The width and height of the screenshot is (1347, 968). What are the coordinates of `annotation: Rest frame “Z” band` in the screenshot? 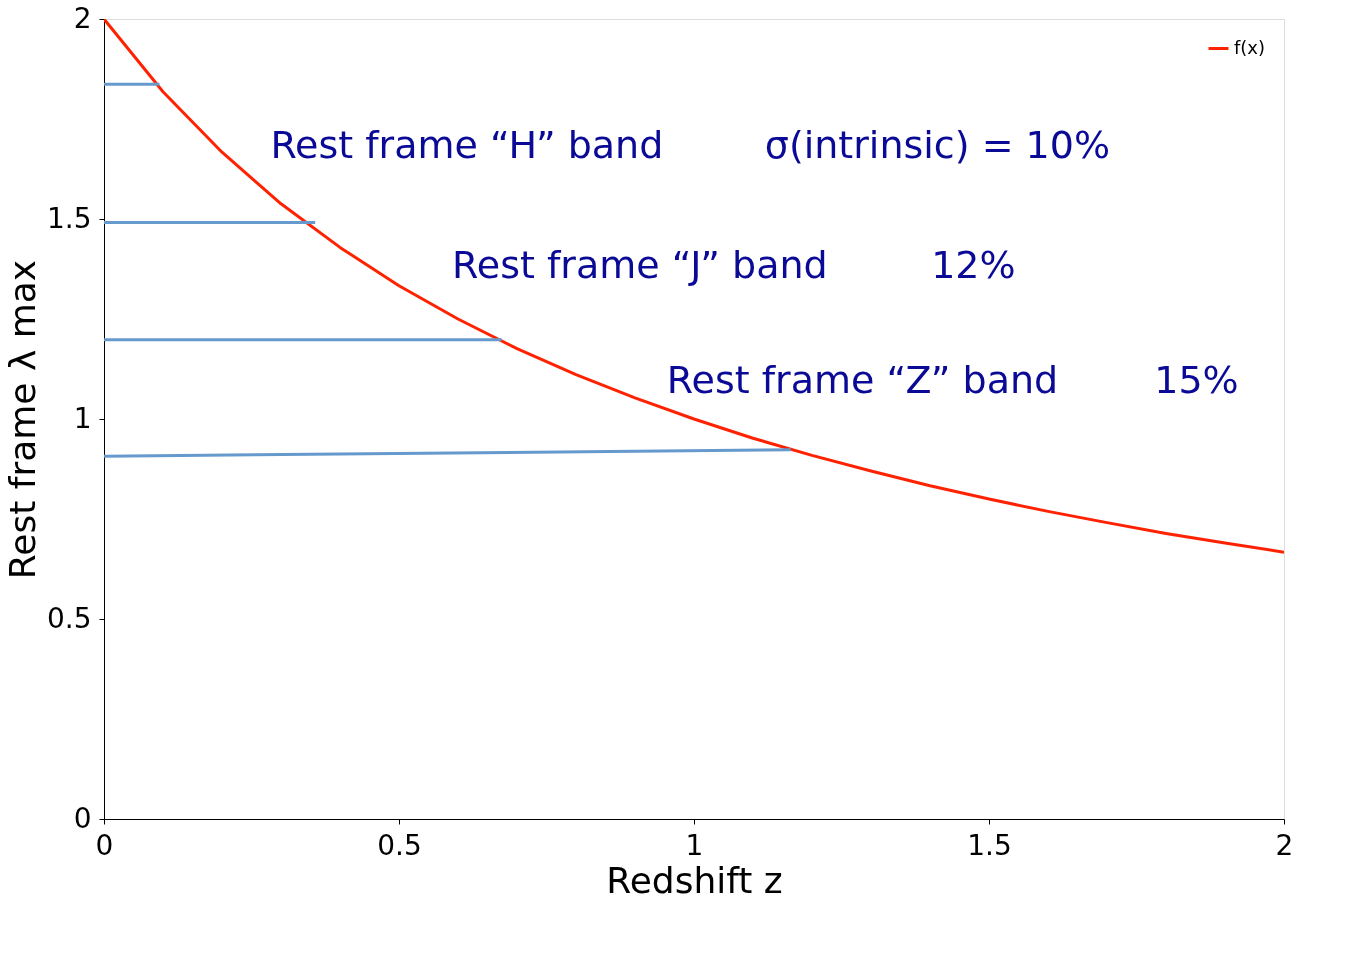 It's located at (862, 380).